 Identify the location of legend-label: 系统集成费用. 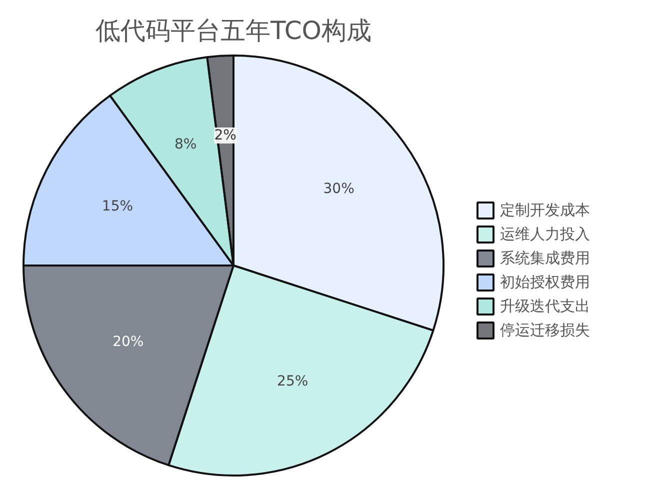
(545, 258).